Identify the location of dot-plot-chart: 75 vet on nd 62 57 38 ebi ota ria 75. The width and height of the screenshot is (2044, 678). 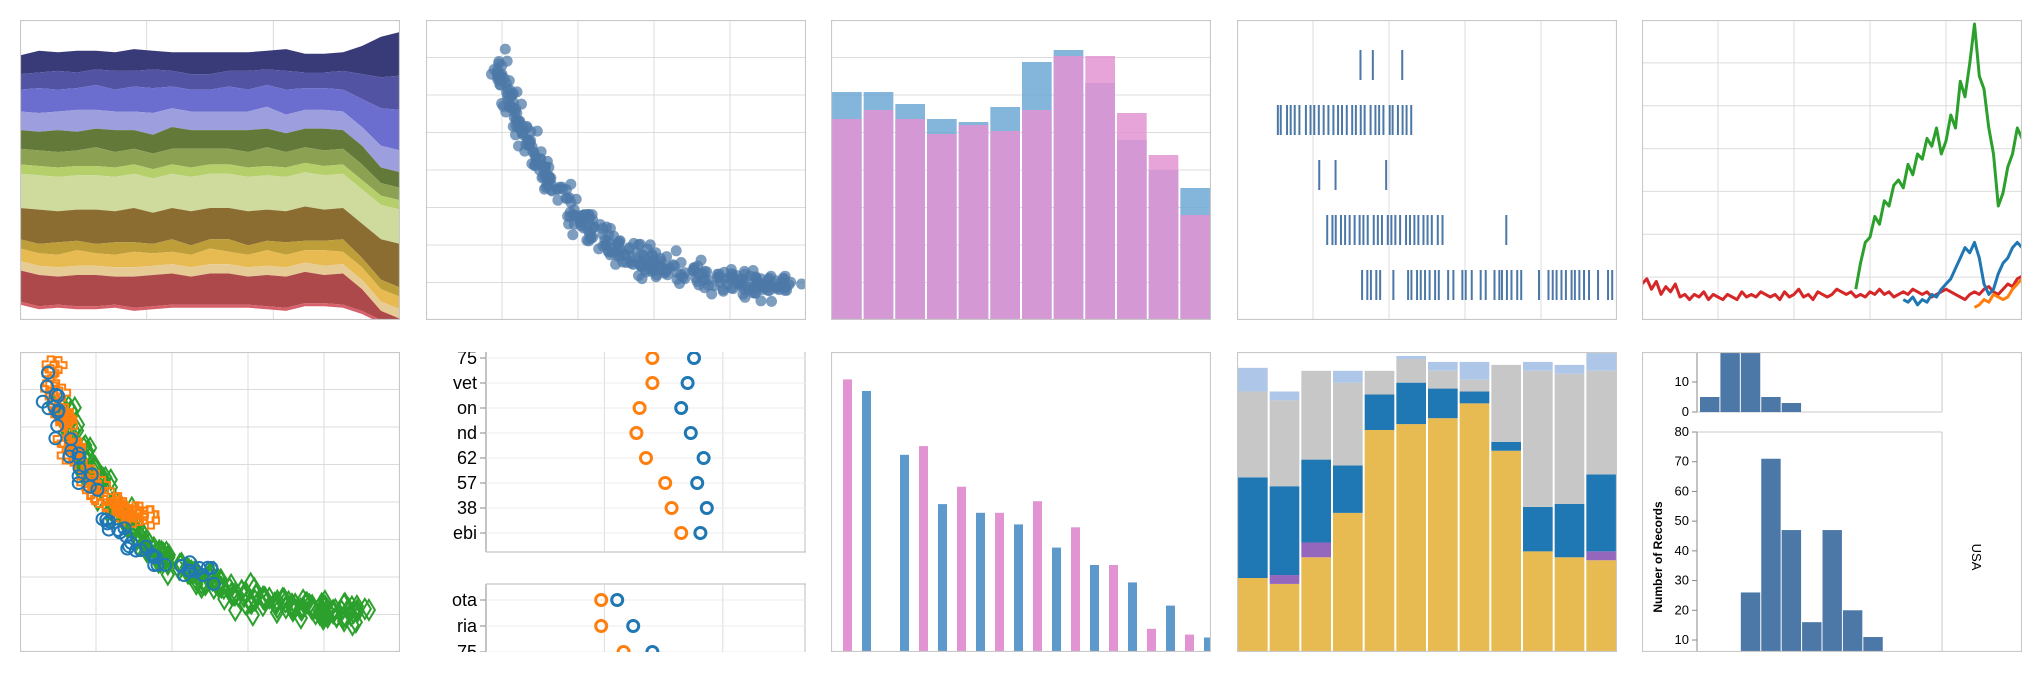
(629, 502).